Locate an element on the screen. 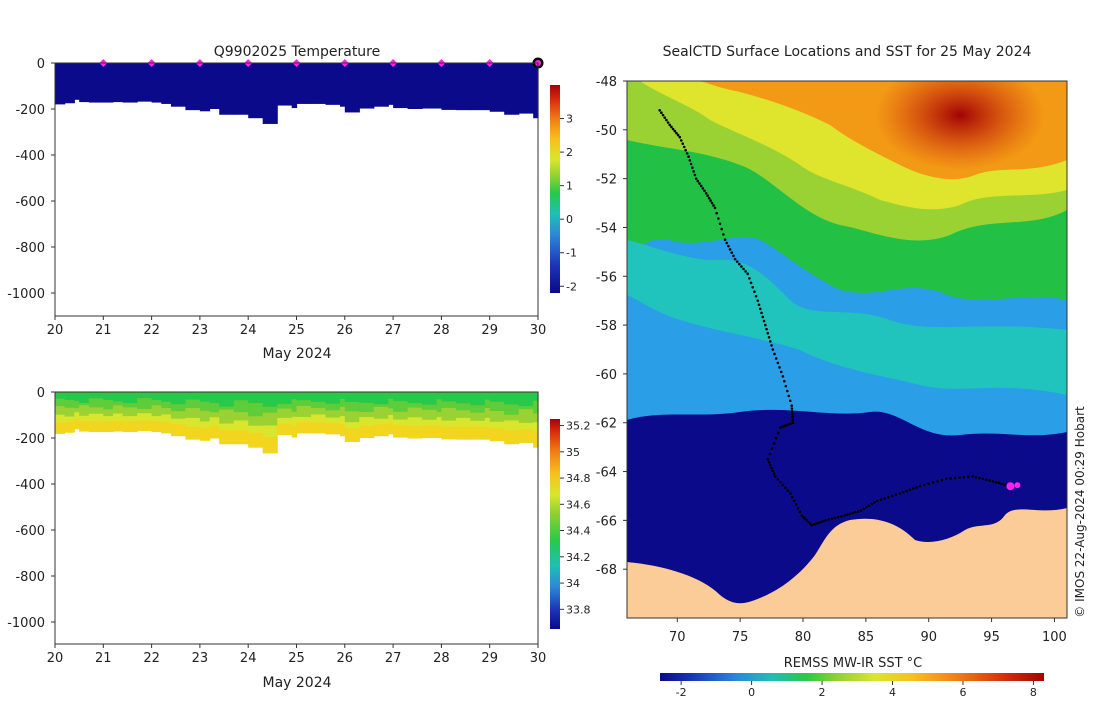 The height and width of the screenshot is (704, 1100). colorbar-tick-label: 33.8 is located at coordinates (578, 609).